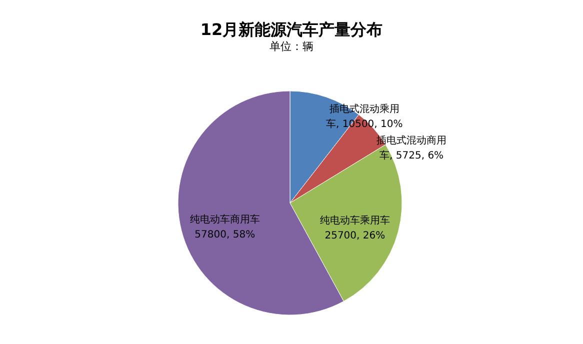 The image size is (583, 344). Describe the element at coordinates (225, 220) in the screenshot. I see `slice-label: 纯电动车商用车` at that location.